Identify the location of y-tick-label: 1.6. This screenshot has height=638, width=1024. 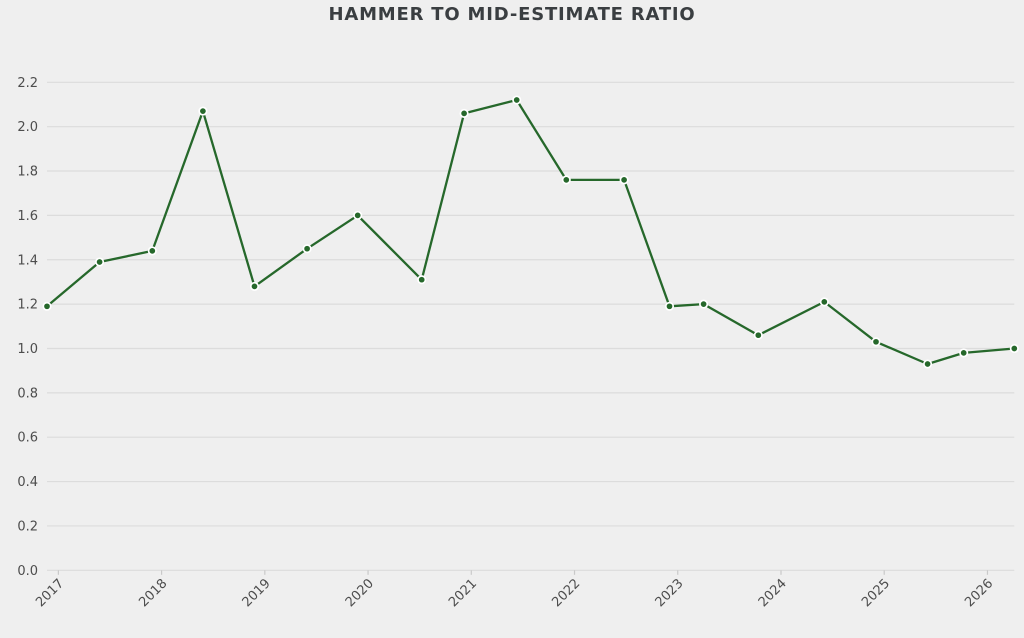
(27, 216).